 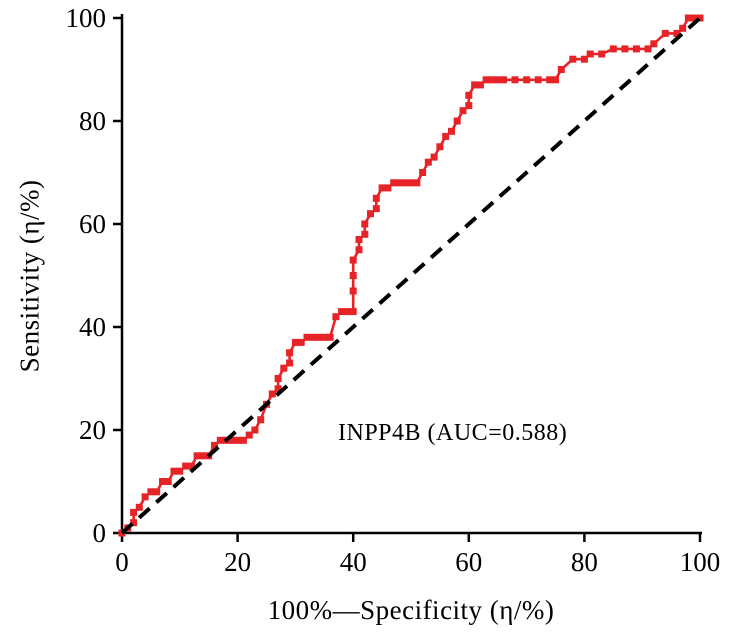 What do you see at coordinates (353, 562) in the screenshot?
I see `x-tick-label: 40` at bounding box center [353, 562].